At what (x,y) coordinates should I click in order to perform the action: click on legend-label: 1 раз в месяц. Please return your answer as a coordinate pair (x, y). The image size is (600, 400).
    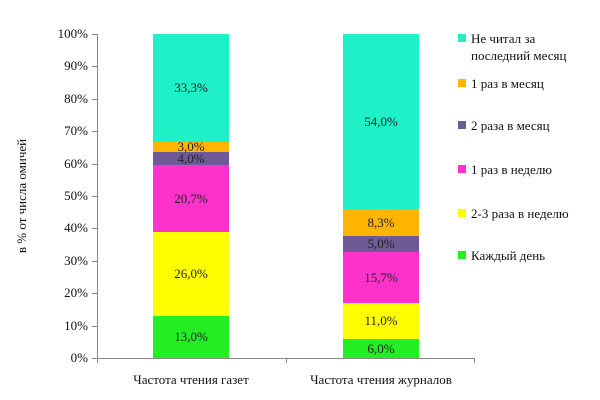
    Looking at the image, I should click on (507, 83).